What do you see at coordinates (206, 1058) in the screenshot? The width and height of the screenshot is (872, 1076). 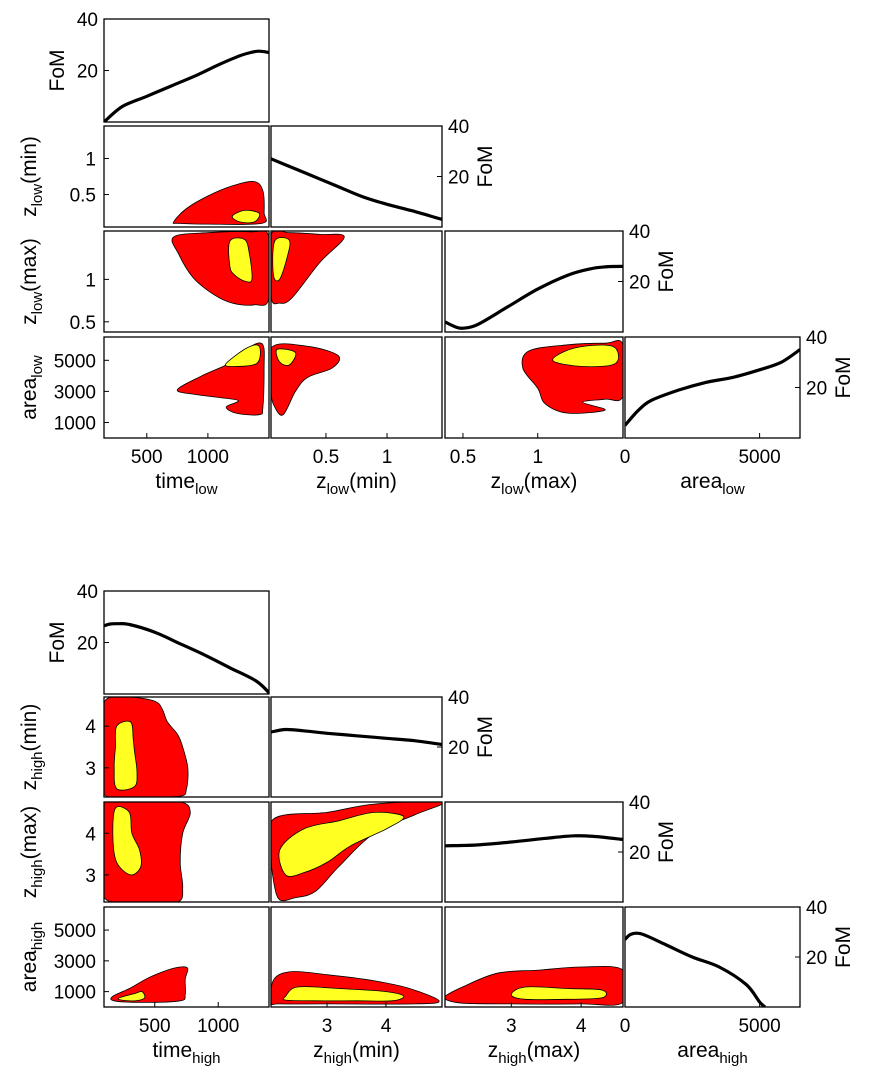 I see `x-axis-label-high-0-sub: high` at bounding box center [206, 1058].